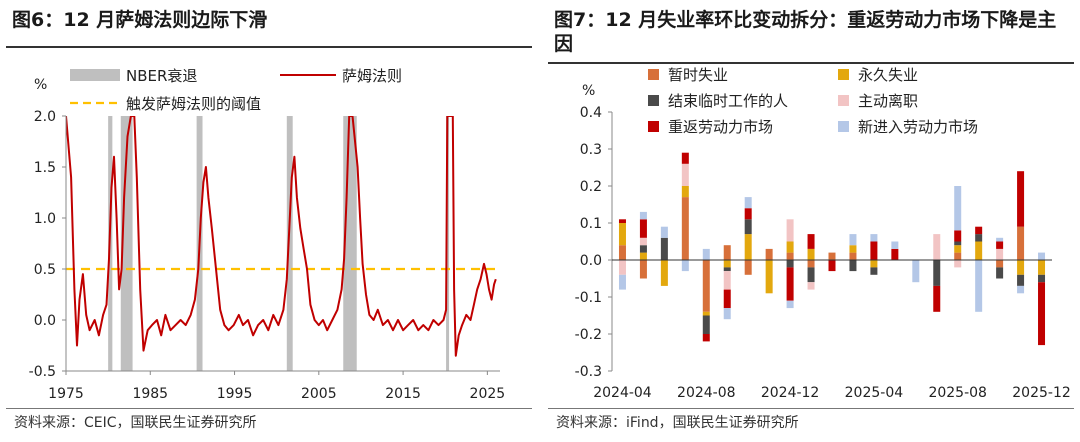 This screenshot has width=1080, height=442. Describe the element at coordinates (790, 393) in the screenshot. I see `x-tick-label: 2024-12` at that location.